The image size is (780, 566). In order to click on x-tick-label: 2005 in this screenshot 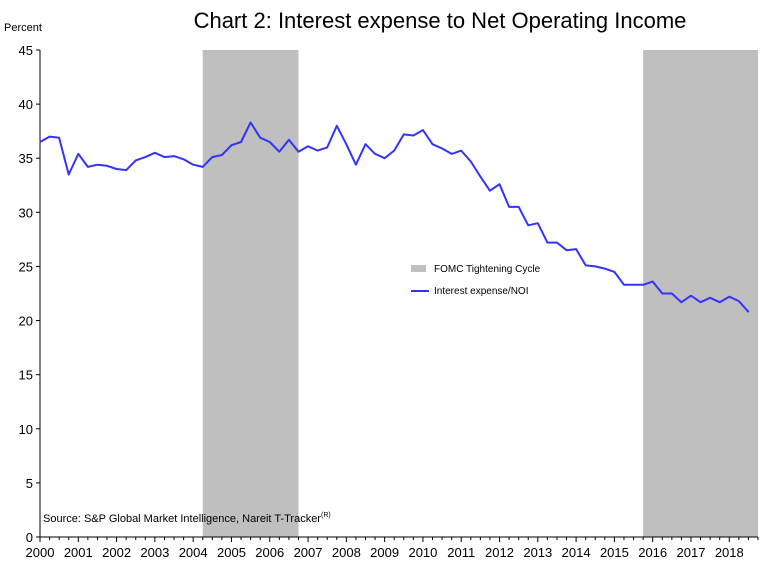, I will do `click(231, 552)`.